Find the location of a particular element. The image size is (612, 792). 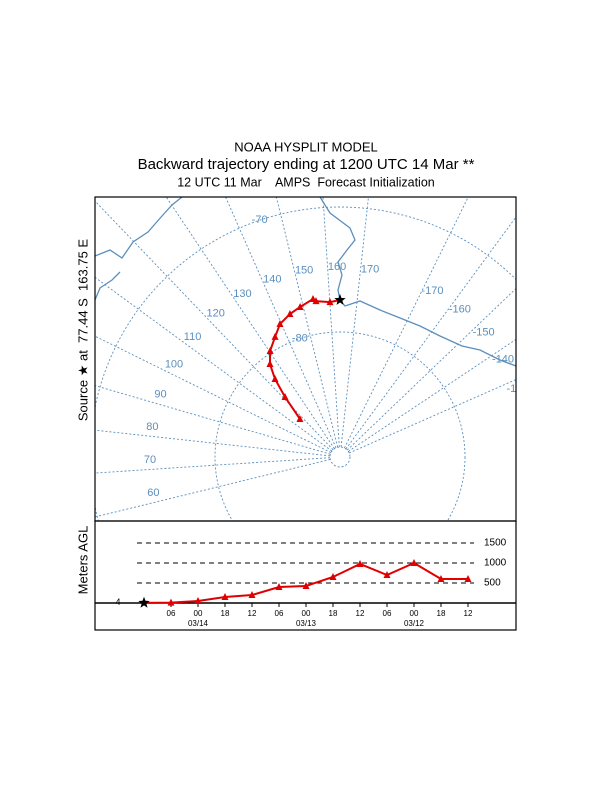

longitude-label: 160 is located at coordinates (337, 267).